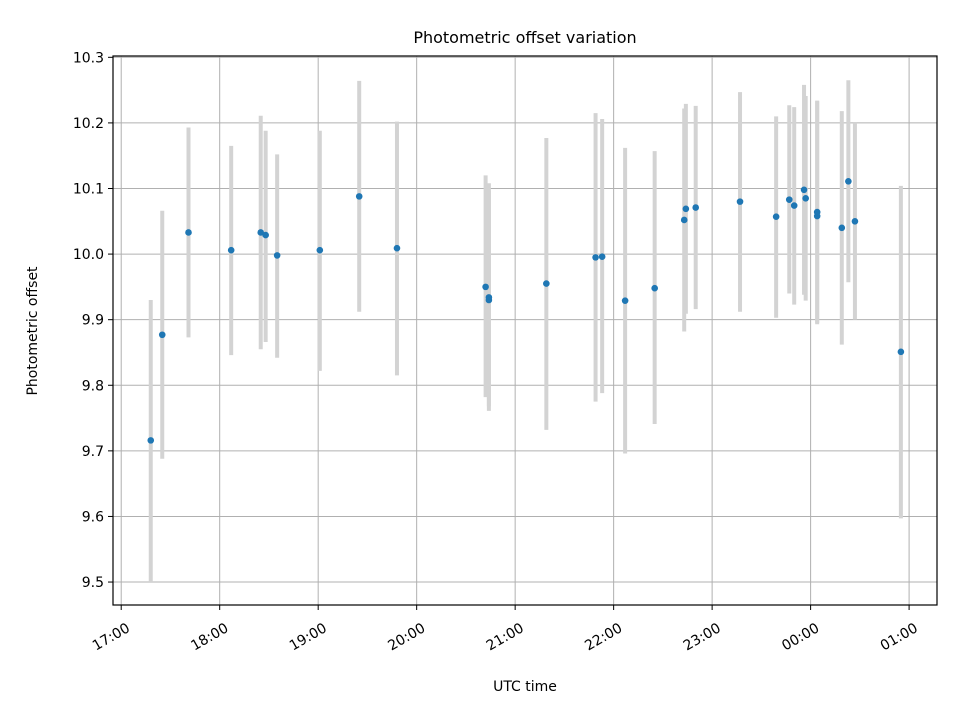 The width and height of the screenshot is (960, 720). I want to click on x-axis-label: UTC time, so click(525, 687).